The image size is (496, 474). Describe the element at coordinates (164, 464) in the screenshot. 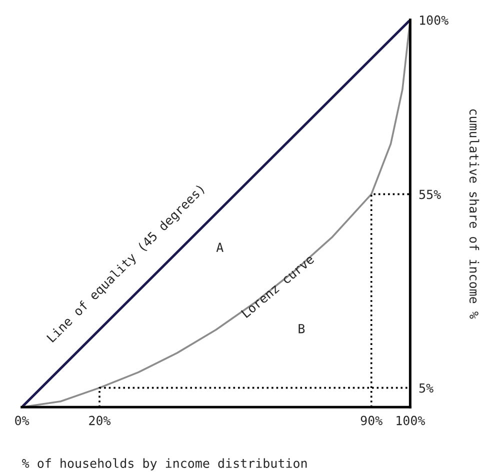

I see `x-axis-title: % of households by income distribution` at that location.